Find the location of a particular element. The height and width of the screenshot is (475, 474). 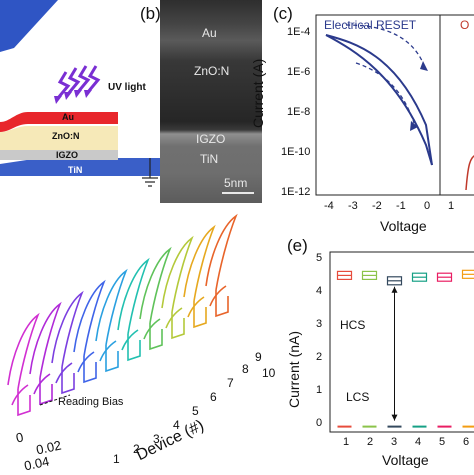

c-xtick-2: -2 is located at coordinates (377, 206).